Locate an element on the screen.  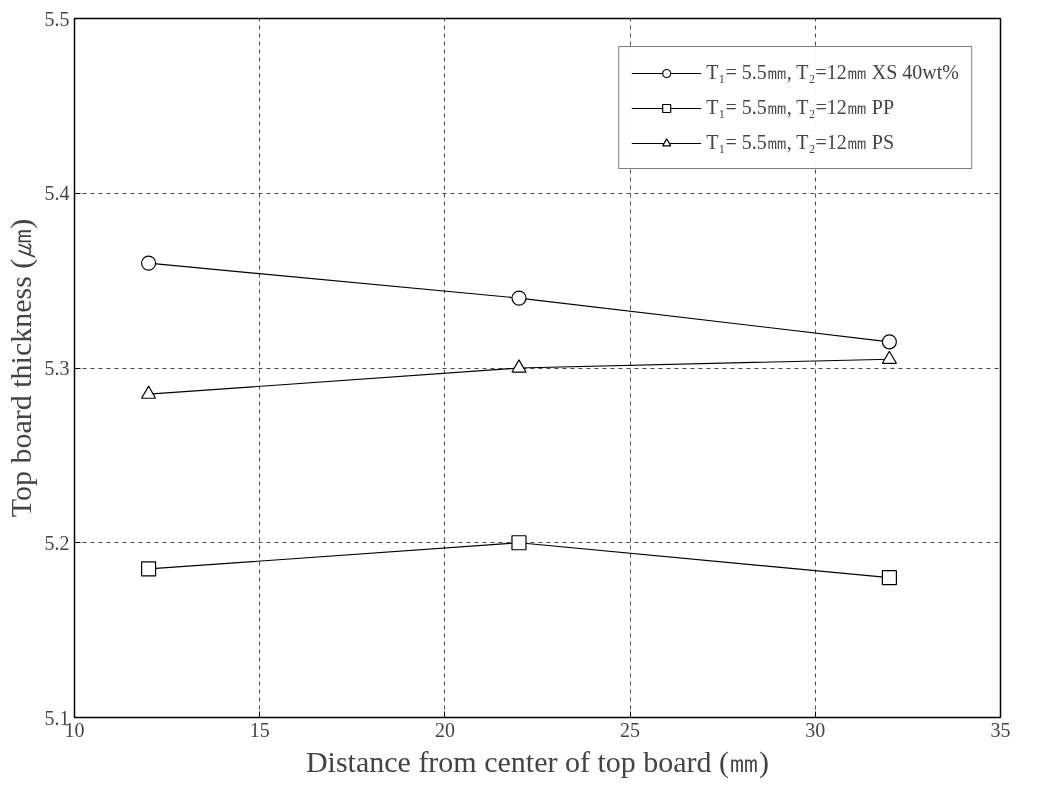
y-axis-title: Top board thickness (㎛) is located at coordinates (20, 368).